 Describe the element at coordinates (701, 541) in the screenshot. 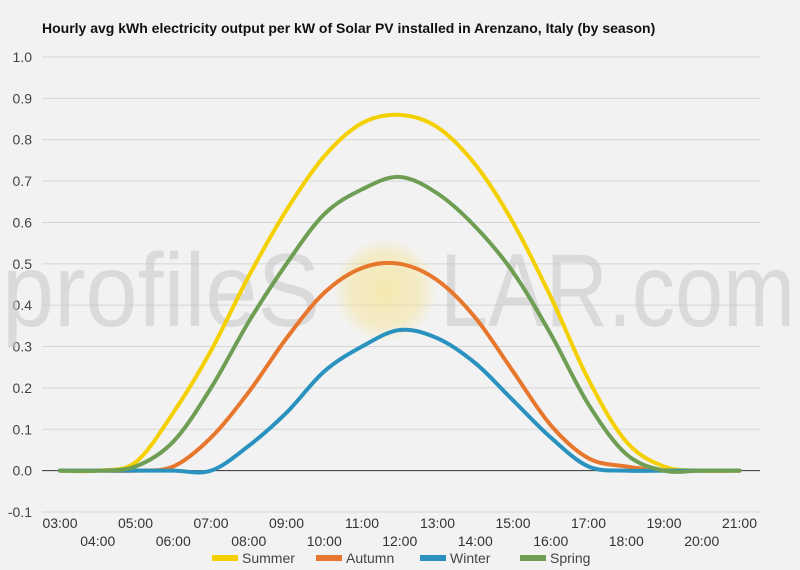

I see `x-tick-label: 20:00` at that location.